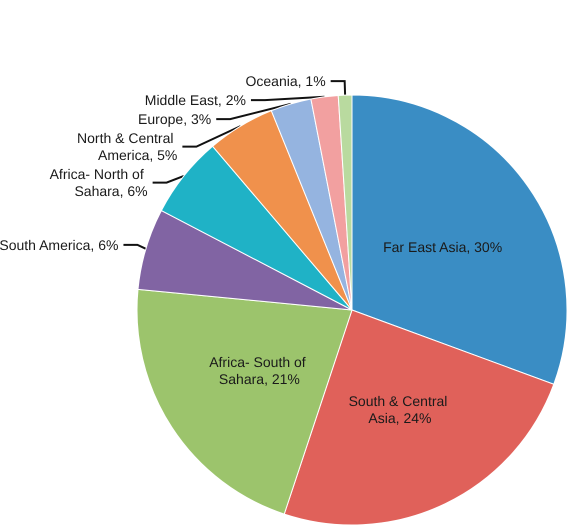 The width and height of the screenshot is (575, 530). What do you see at coordinates (99, 183) in the screenshot?
I see `slice-label: Africa- North of Sahara, 6%` at bounding box center [99, 183].